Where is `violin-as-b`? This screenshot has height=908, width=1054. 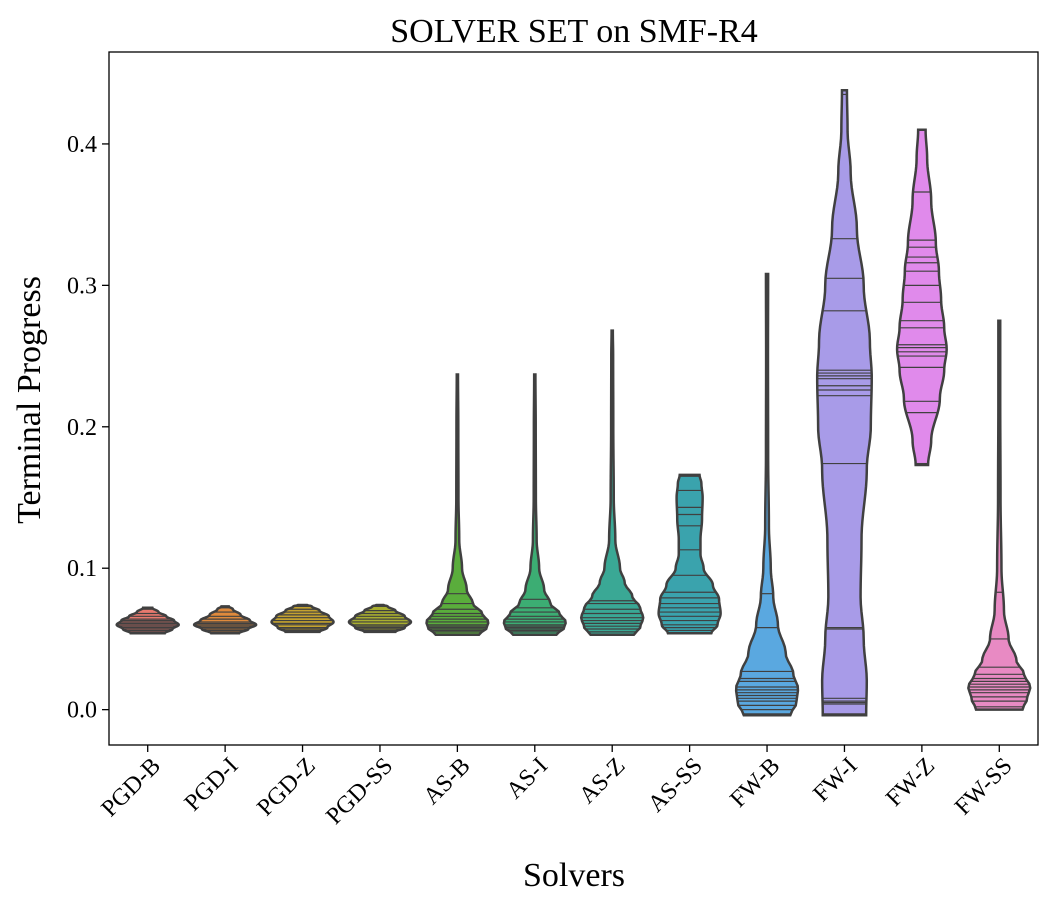 violin-as-b is located at coordinates (457, 504).